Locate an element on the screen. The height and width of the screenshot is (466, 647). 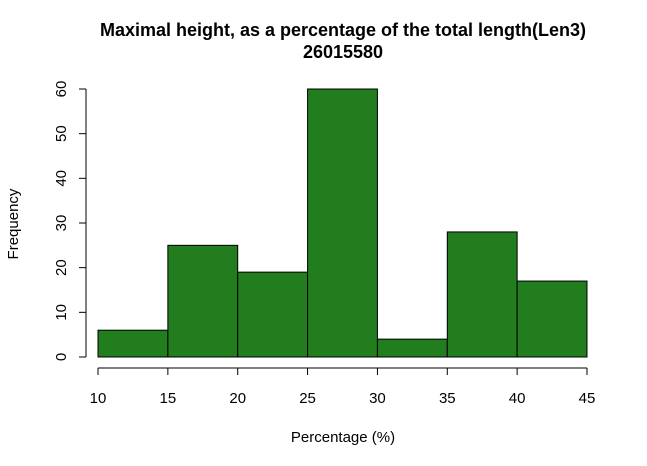
x-tick-label: 20 is located at coordinates (237, 398).